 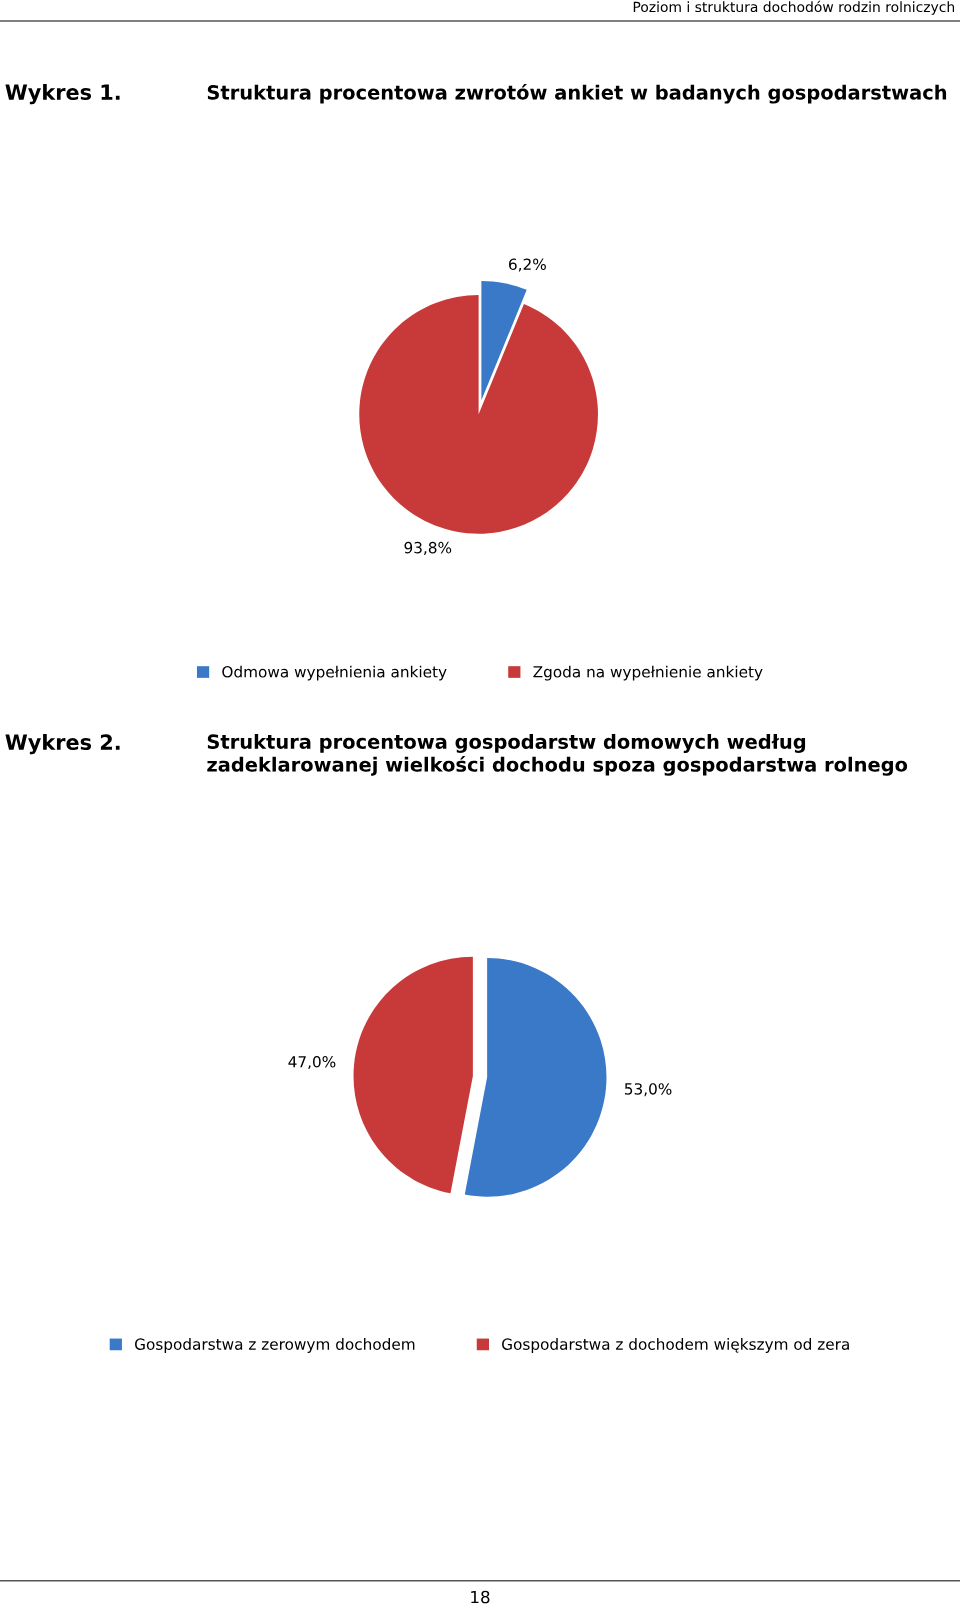 What do you see at coordinates (527, 265) in the screenshot?
I see `data-label: 6,2%` at bounding box center [527, 265].